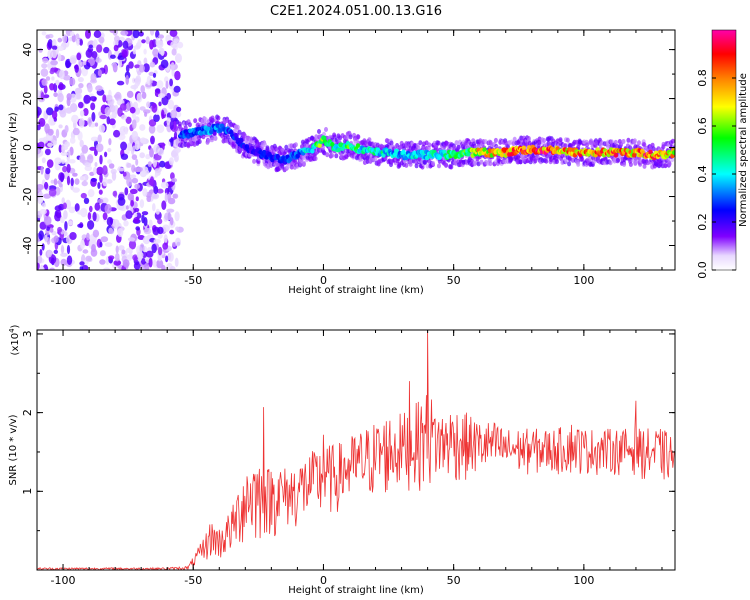 This screenshot has width=750, height=600. Describe the element at coordinates (13, 449) in the screenshot. I see `snr-y-axis-label: SNR (10 * v/v)` at that location.